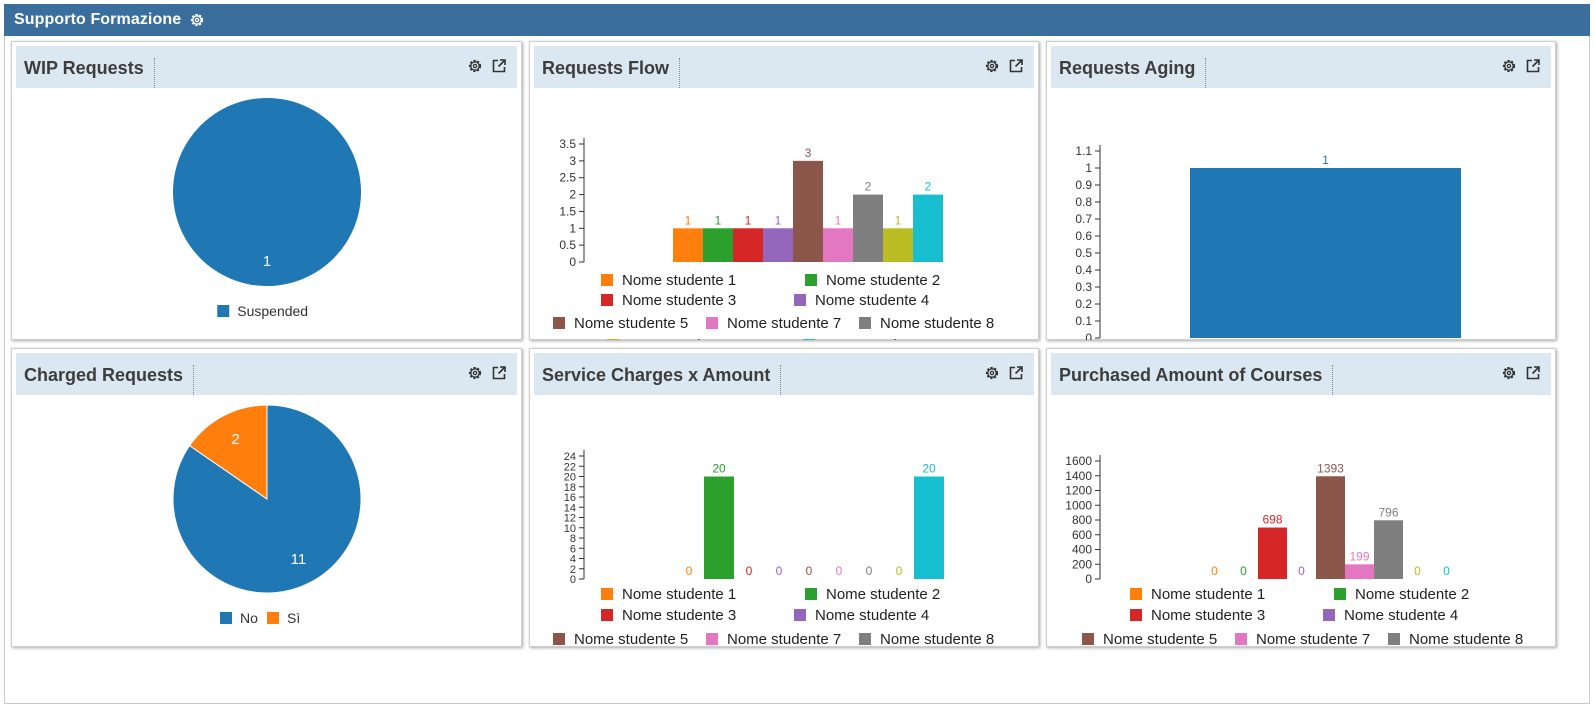 The image size is (1595, 708). I want to click on bar-value-label: 2, so click(928, 187).